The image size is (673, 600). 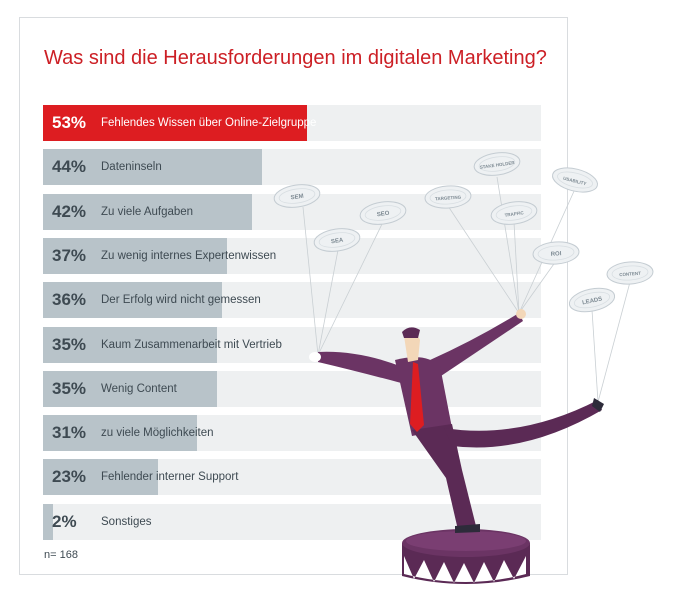 I want to click on bar-category-label: Zu viele Aufgaben, so click(x=147, y=212).